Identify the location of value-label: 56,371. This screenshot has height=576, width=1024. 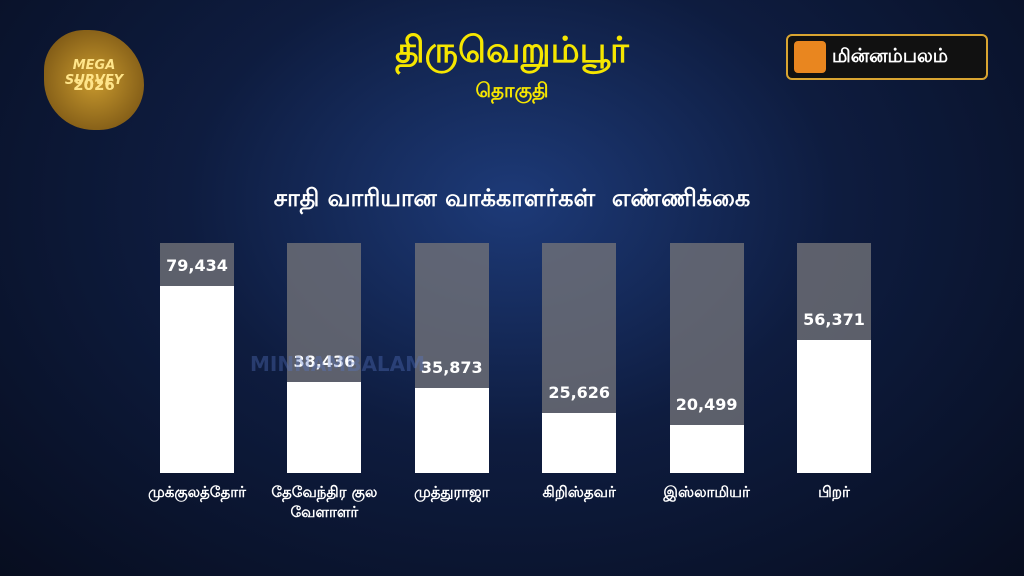
(834, 319).